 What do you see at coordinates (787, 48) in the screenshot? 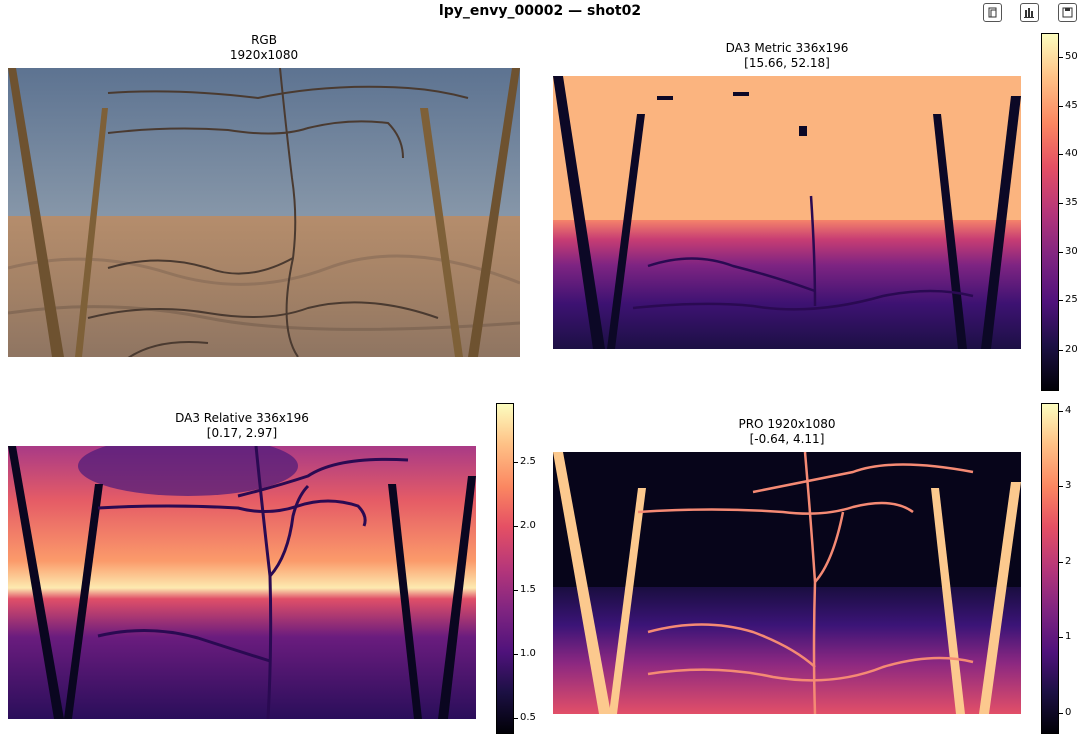
I see `da3-metric-title: DA3 Metric 336x196` at bounding box center [787, 48].